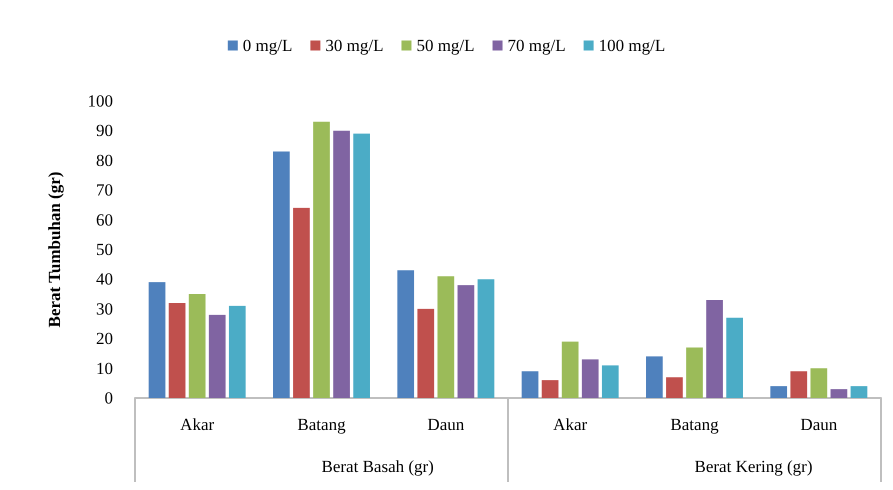  I want to click on y-tick-label: 60, so click(104, 220).